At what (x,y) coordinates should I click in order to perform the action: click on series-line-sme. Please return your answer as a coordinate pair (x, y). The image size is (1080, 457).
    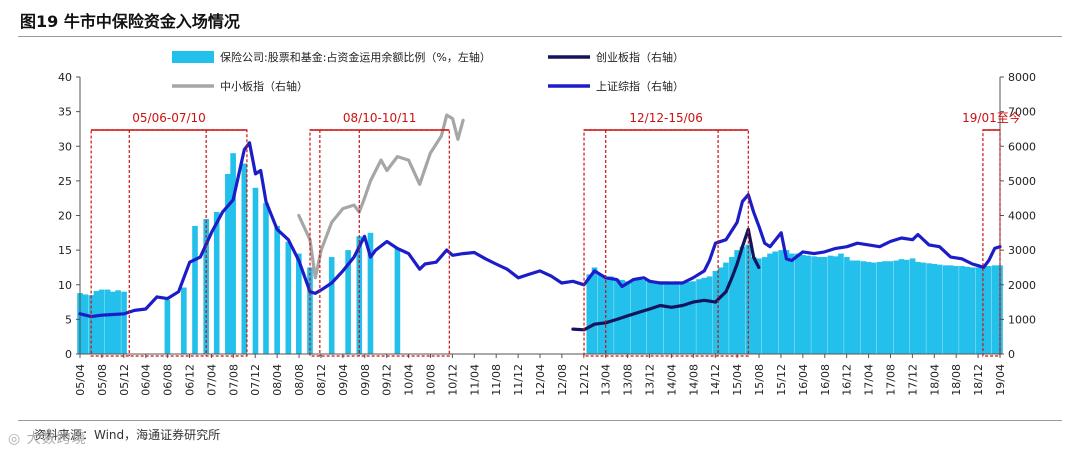
    Looking at the image, I should click on (381, 196).